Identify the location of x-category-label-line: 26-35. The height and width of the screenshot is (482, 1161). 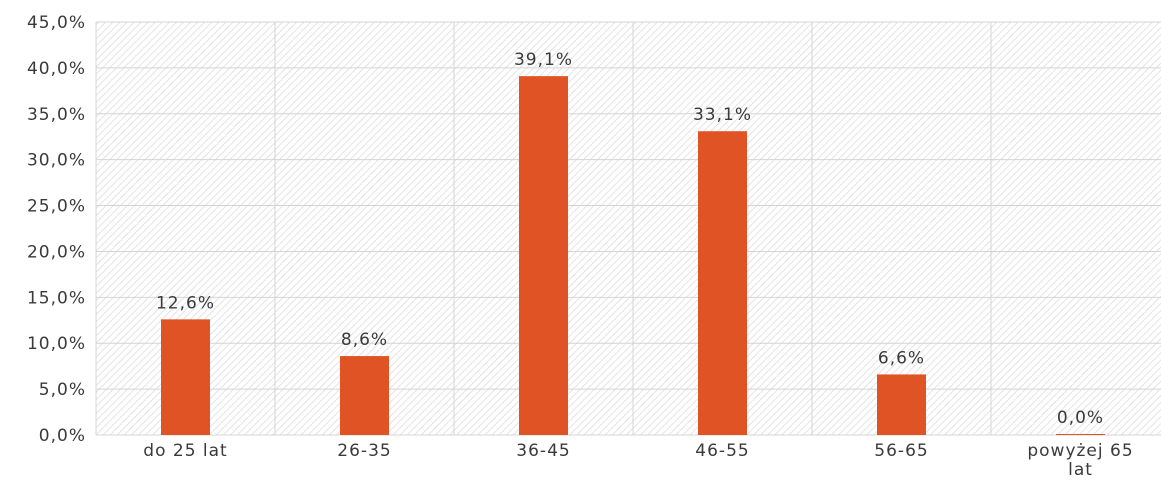
(364, 451).